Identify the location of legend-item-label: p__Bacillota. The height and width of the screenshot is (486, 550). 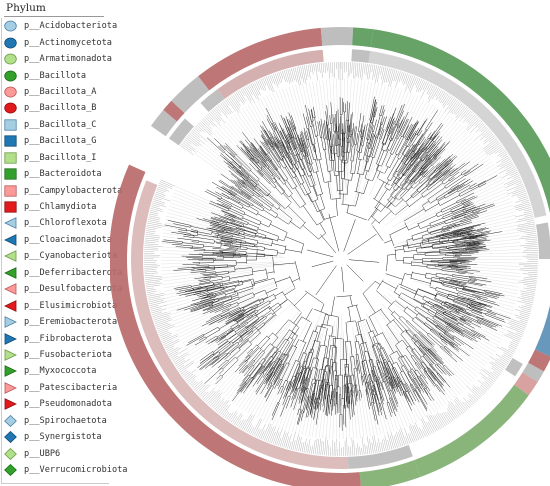
(55, 75).